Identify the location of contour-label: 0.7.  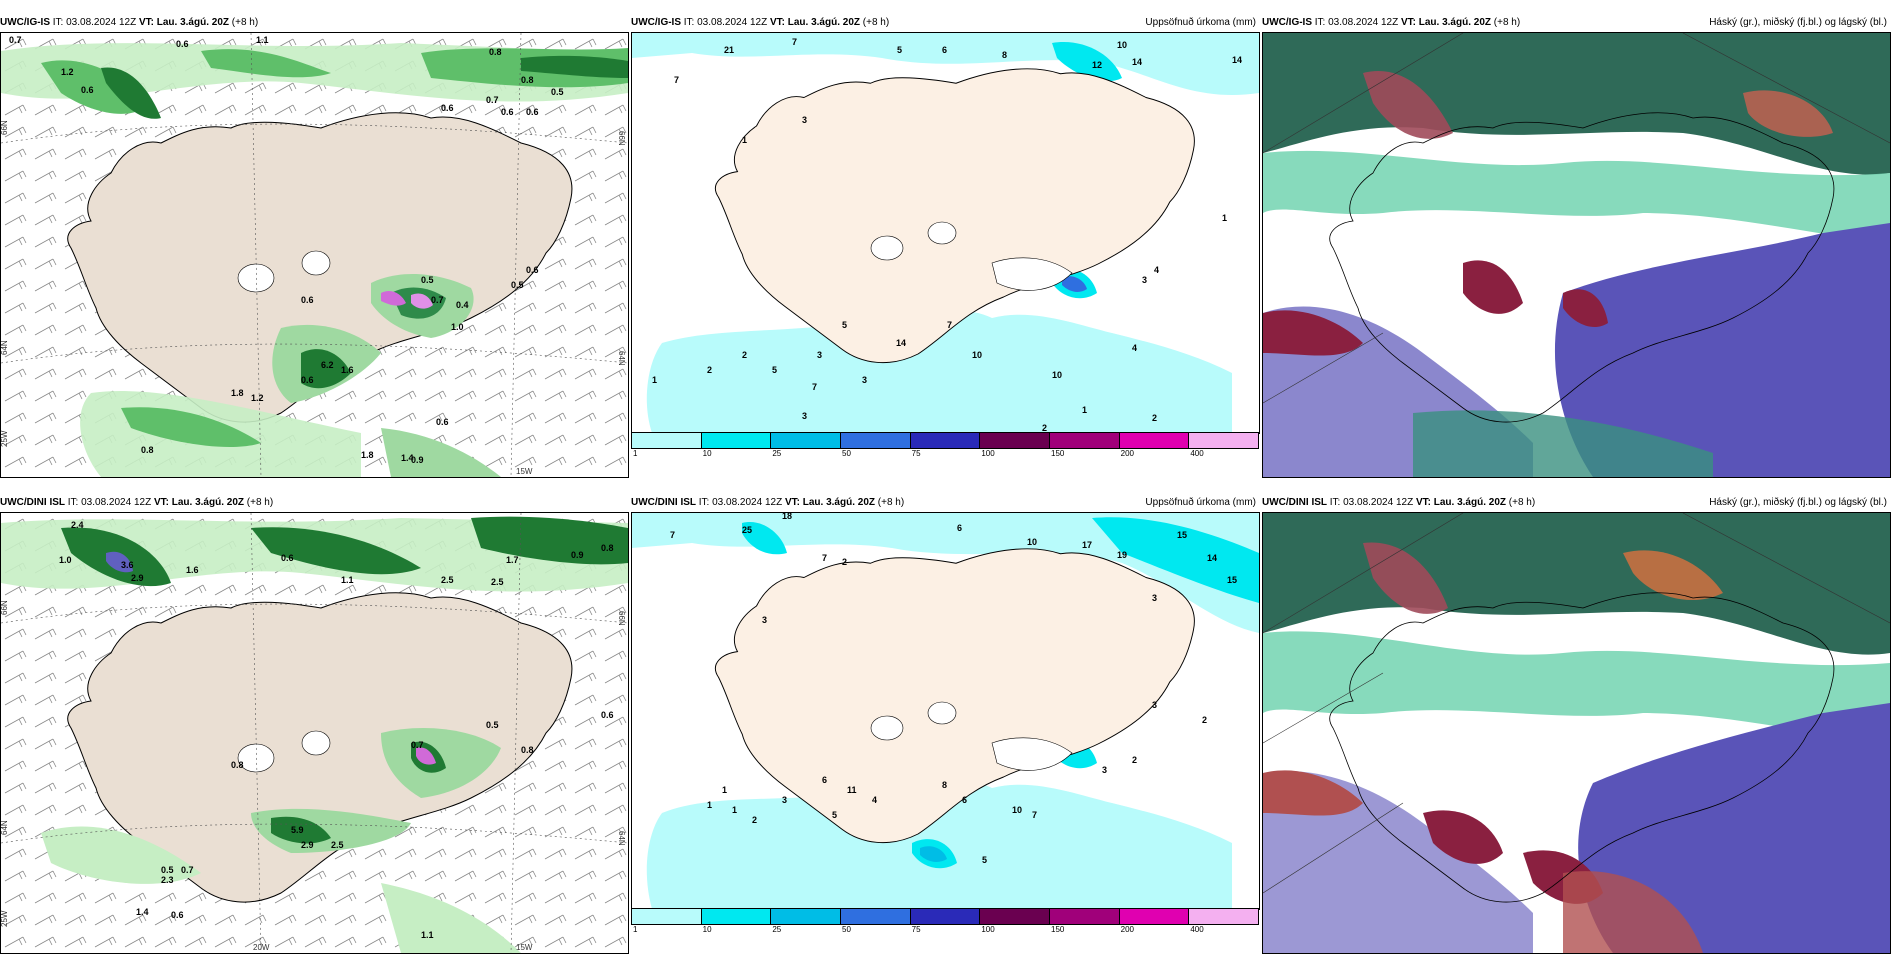
(15, 40).